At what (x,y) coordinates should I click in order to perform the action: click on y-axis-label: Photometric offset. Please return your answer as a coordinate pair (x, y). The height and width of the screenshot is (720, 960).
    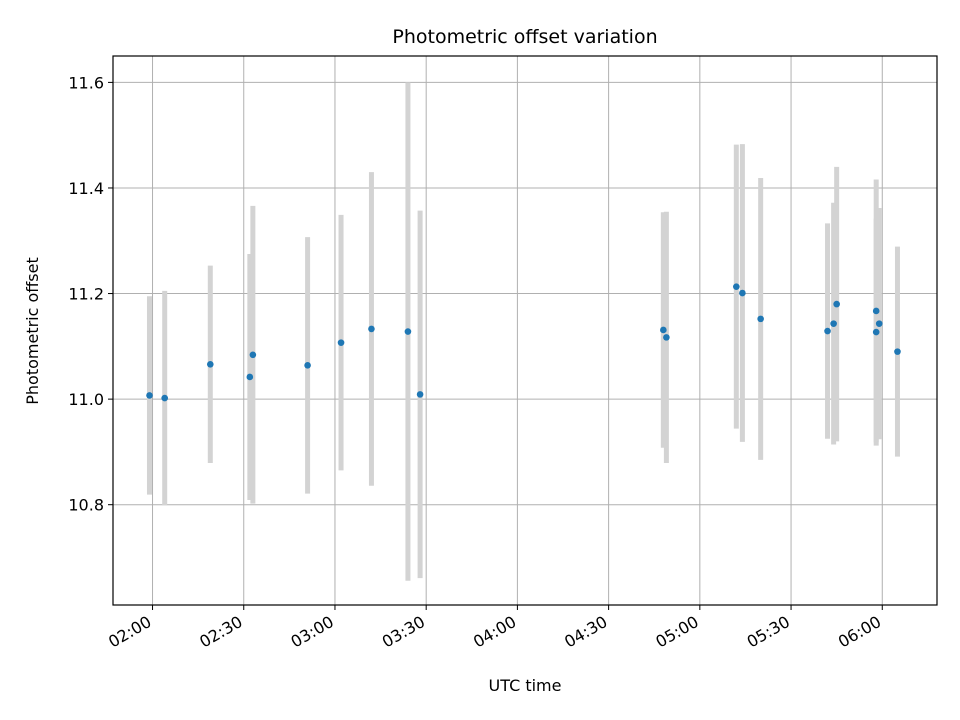
    Looking at the image, I should click on (32, 331).